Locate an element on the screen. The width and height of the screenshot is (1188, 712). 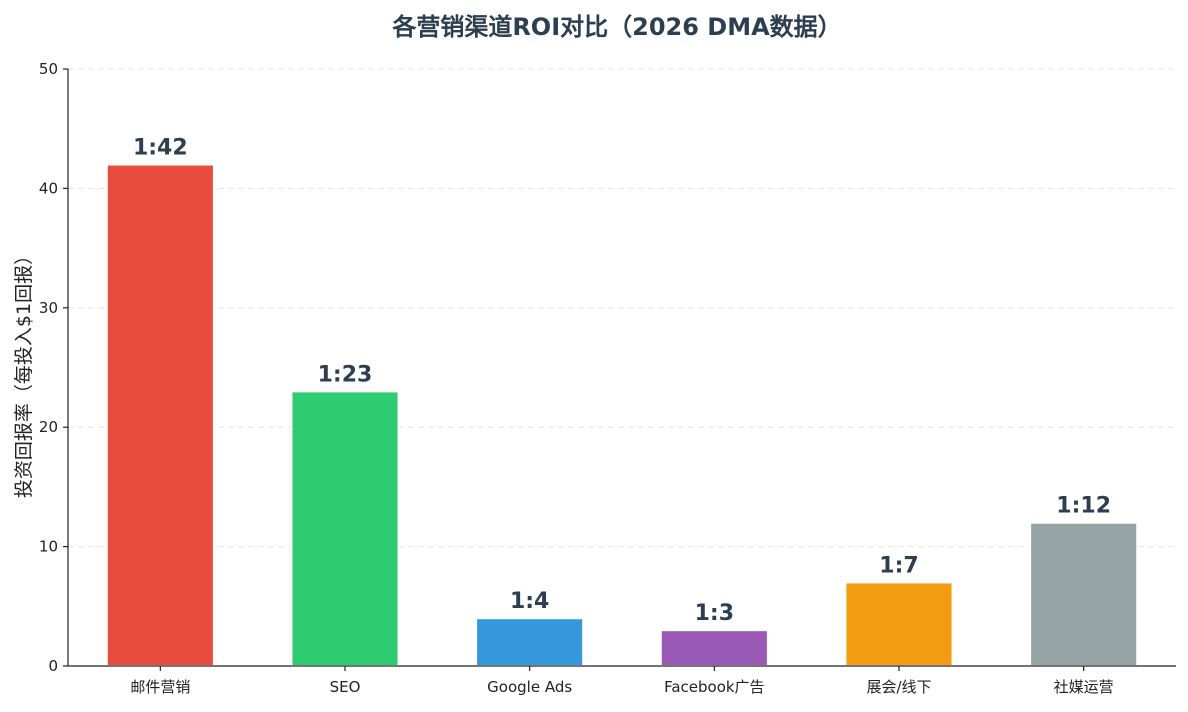
x-tick-label: 社媒运营 is located at coordinates (1084, 687).